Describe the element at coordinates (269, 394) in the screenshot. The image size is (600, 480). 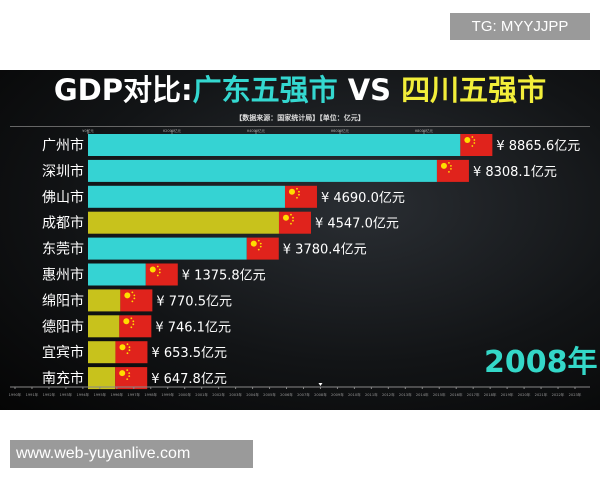
I see `timeline-year-label: 2005年` at that location.